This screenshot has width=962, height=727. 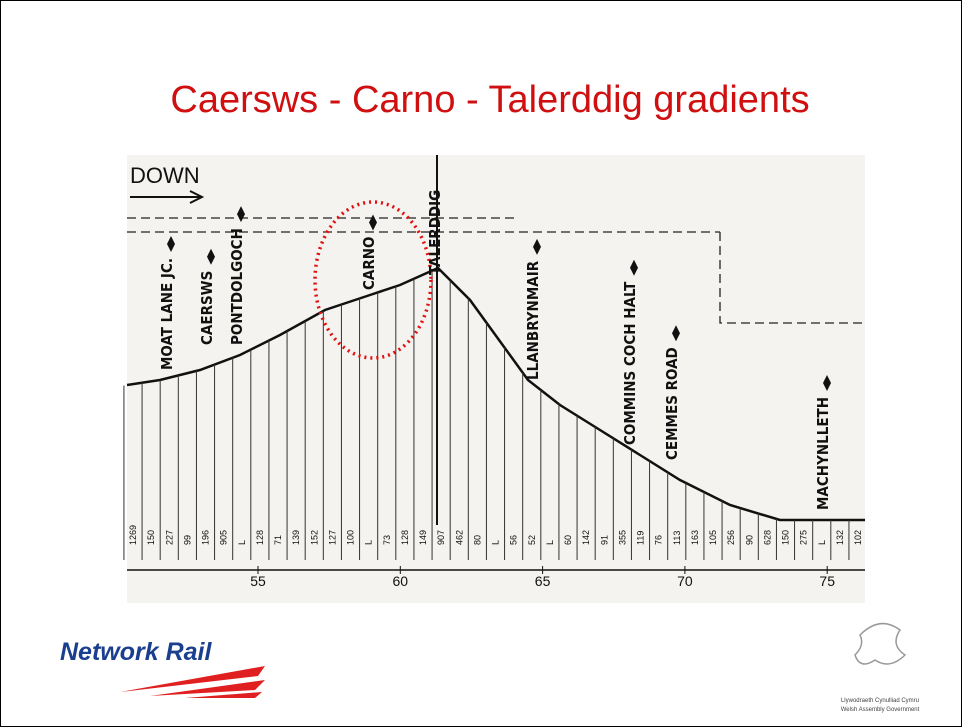 I want to click on station-label: COMMINS COCH HALT, so click(x=630, y=363).